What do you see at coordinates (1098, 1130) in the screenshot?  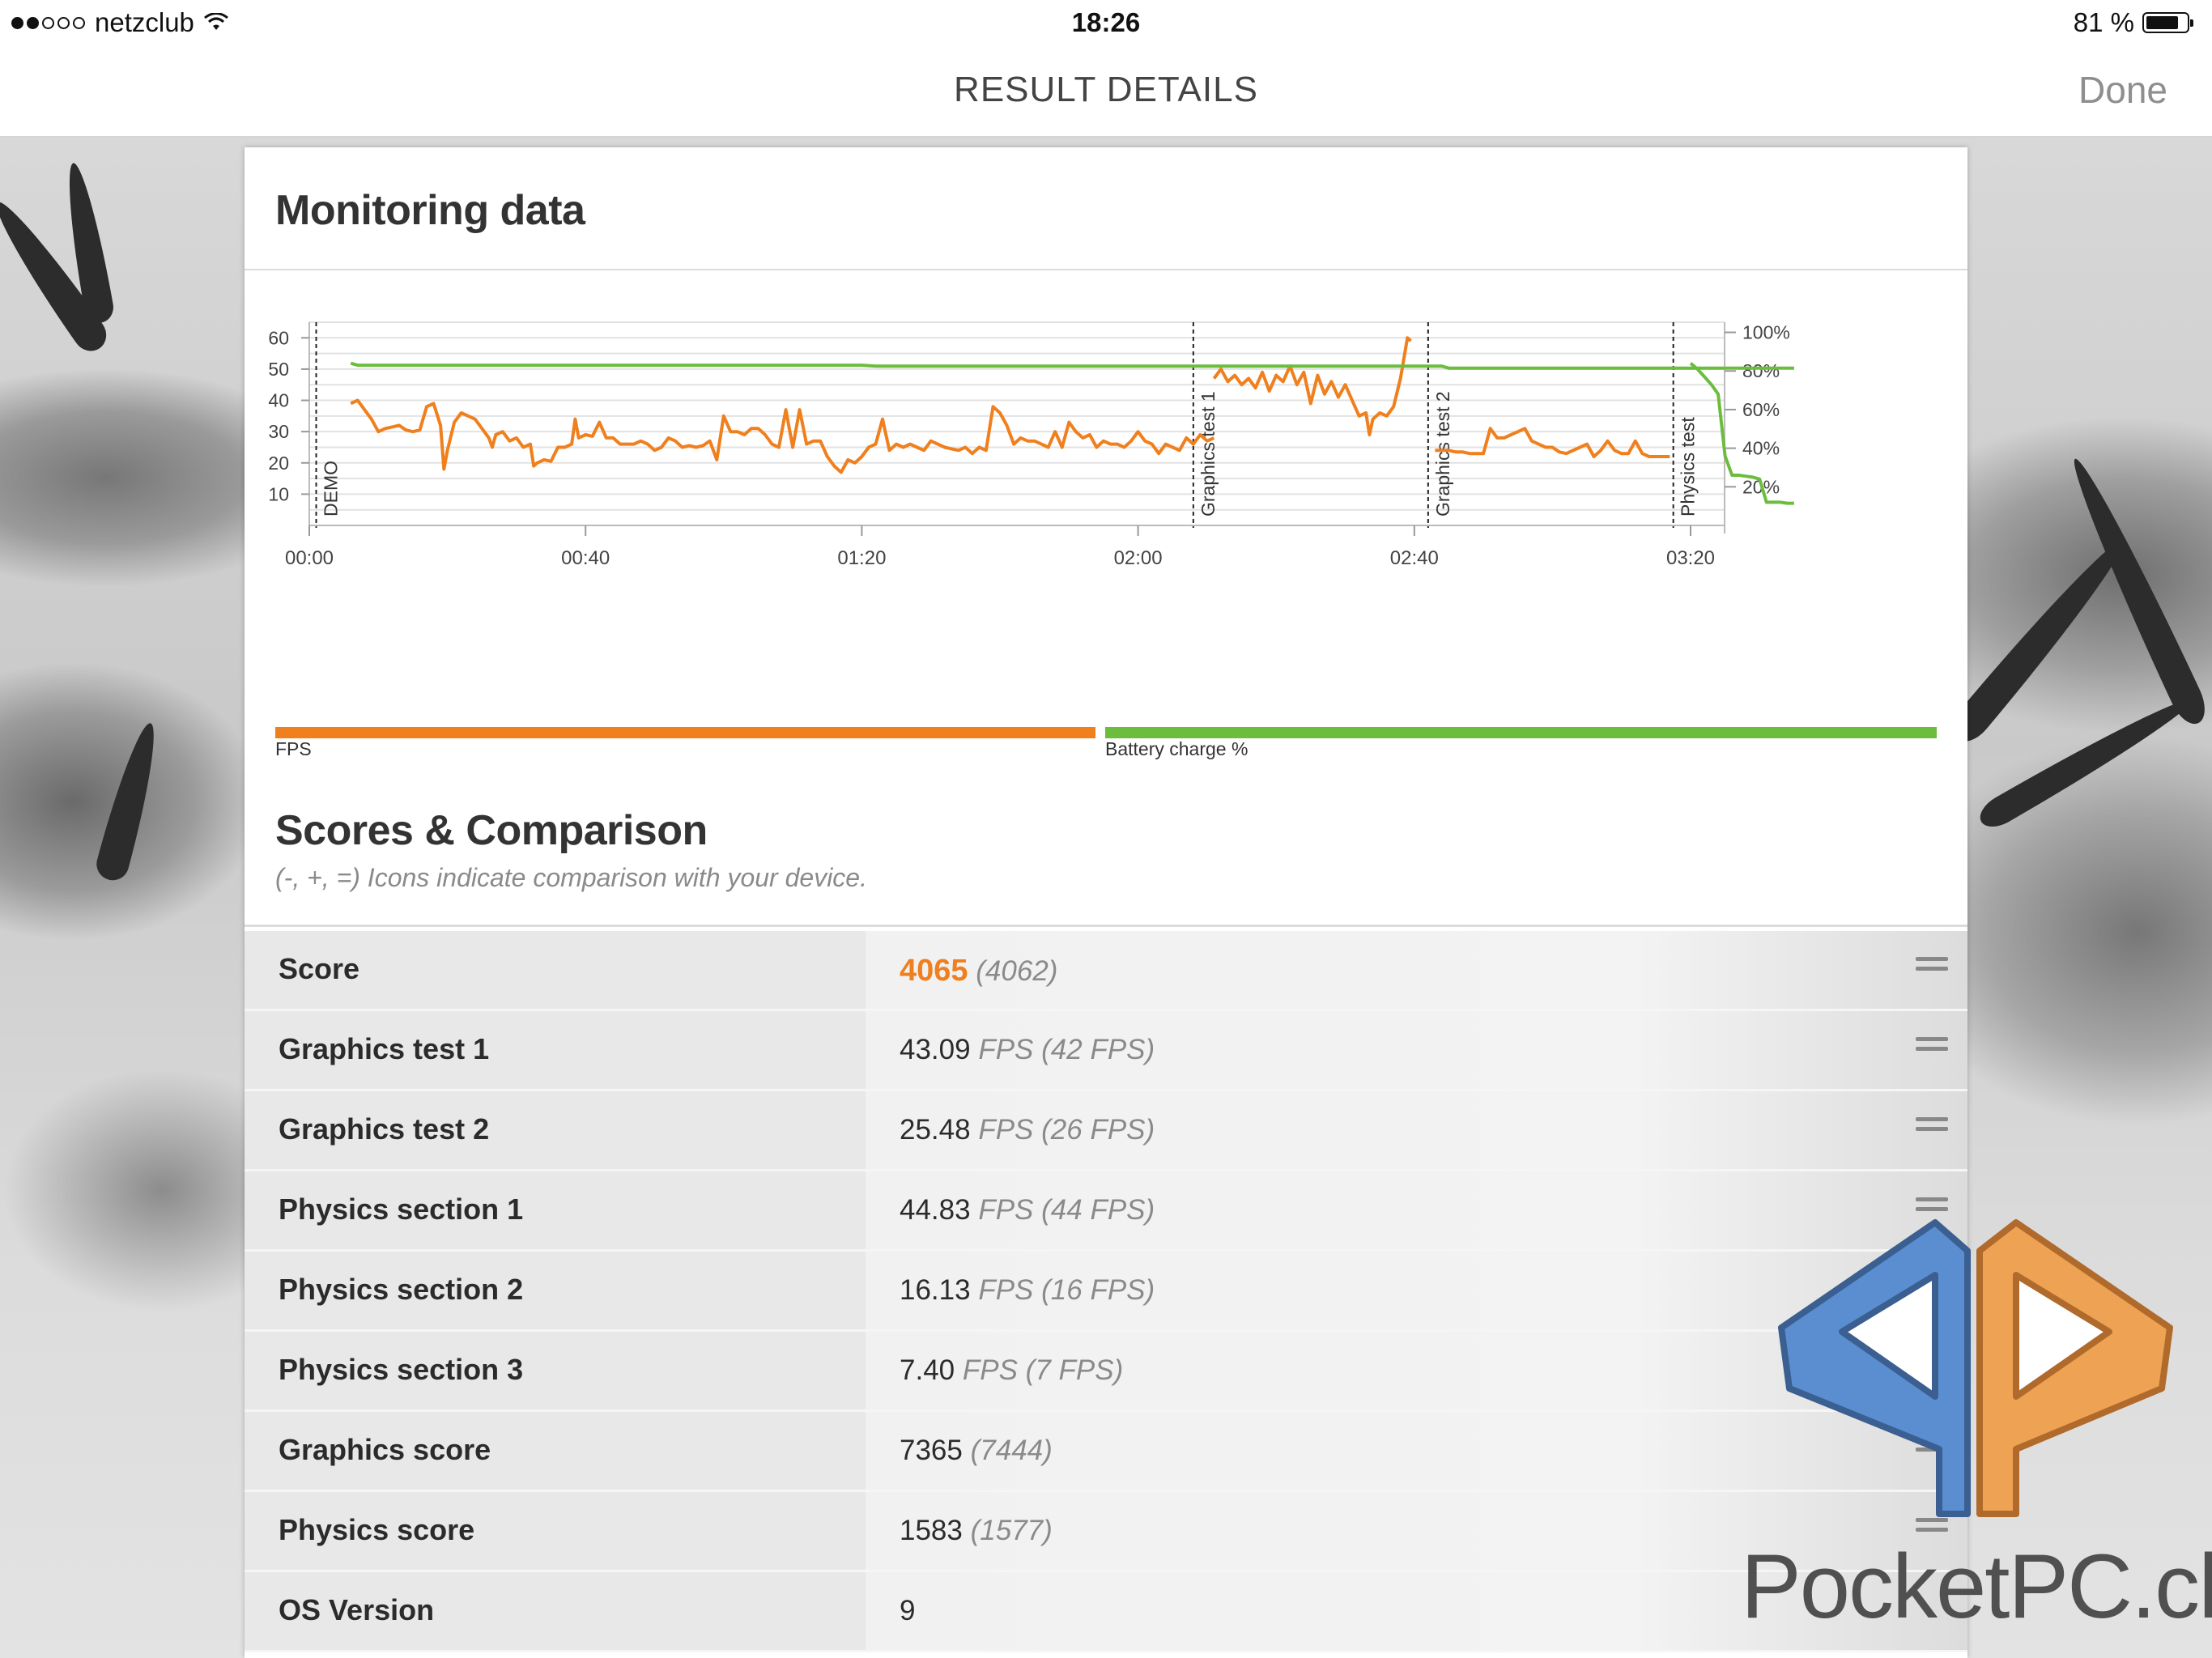 I see `score-comparison: (26 FPS)` at bounding box center [1098, 1130].